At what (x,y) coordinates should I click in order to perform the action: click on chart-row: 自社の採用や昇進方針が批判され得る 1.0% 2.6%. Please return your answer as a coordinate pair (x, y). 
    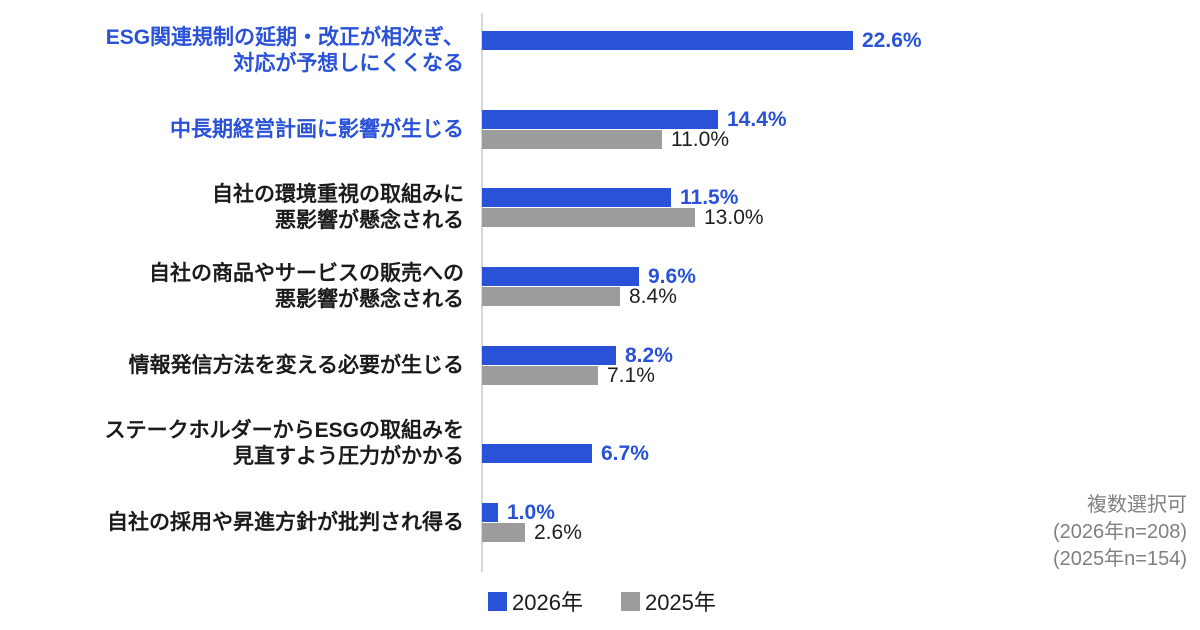
    Looking at the image, I should click on (600, 522).